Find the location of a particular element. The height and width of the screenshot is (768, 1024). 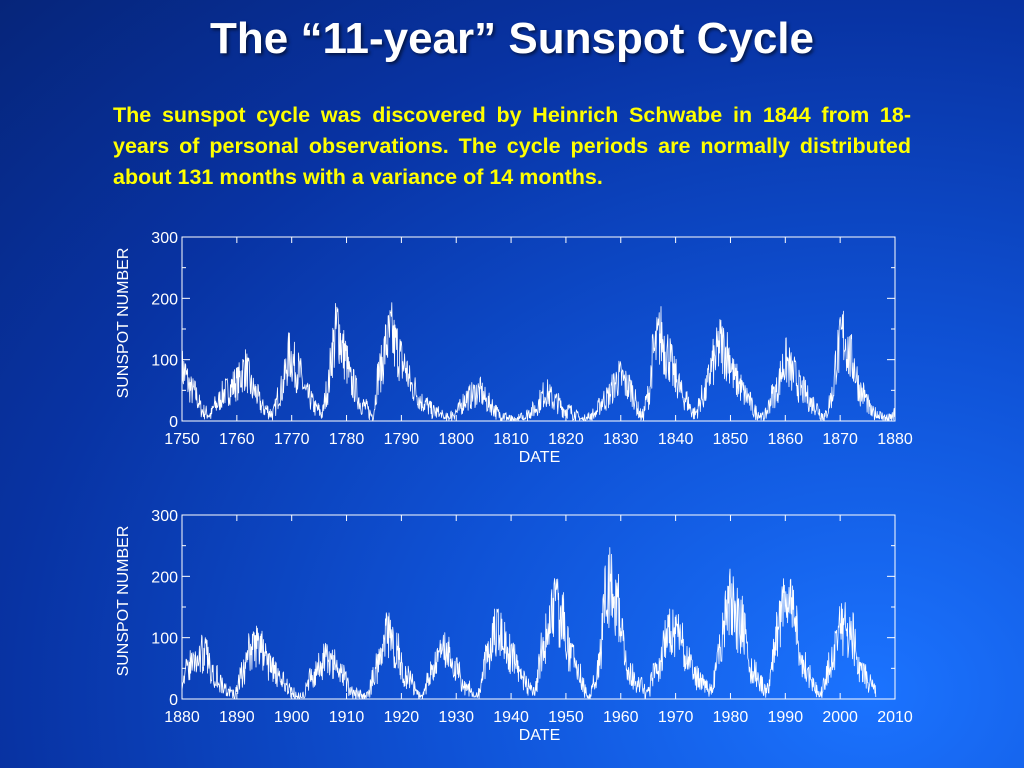

x-tick-label: 1990 is located at coordinates (786, 717).